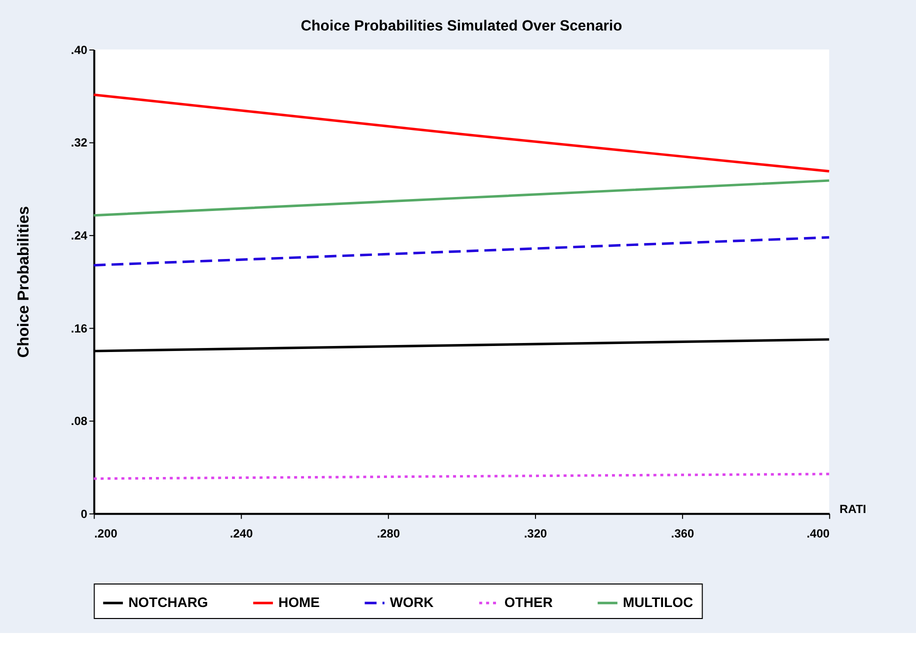 The height and width of the screenshot is (649, 916). What do you see at coordinates (658, 602) in the screenshot?
I see `legend-label: MULTILOC` at bounding box center [658, 602].